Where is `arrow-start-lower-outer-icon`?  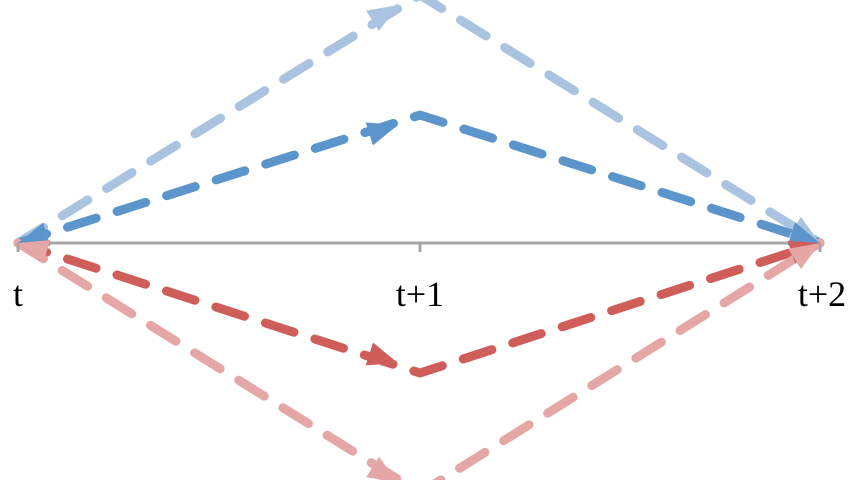 arrow-start-lower-outer-icon is located at coordinates (34, 252).